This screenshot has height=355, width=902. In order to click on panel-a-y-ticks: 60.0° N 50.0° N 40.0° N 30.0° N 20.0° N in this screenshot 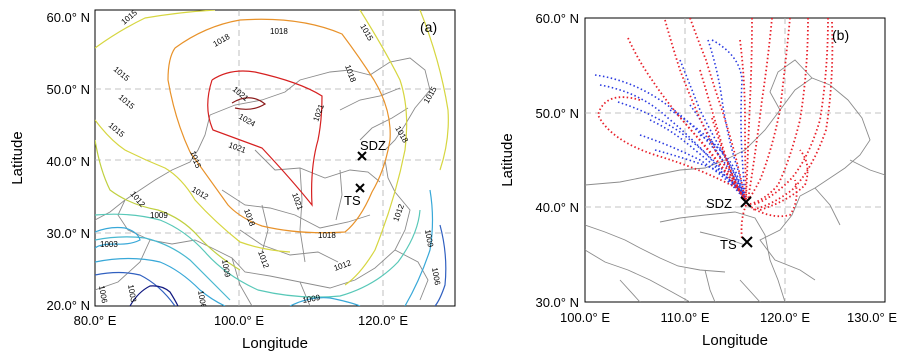, I will do `click(68, 161)`.